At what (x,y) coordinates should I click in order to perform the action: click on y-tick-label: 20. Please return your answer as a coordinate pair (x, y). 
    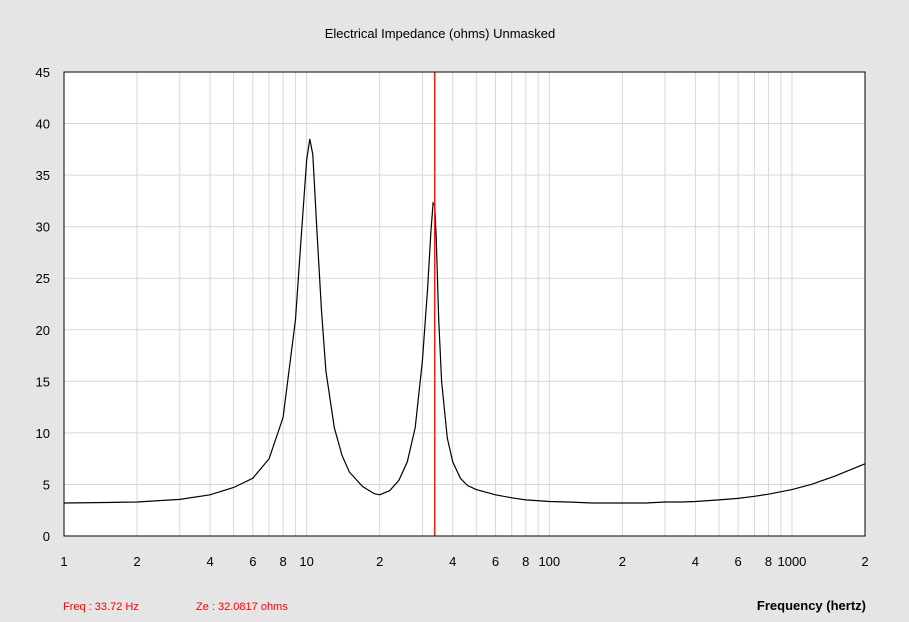
    Looking at the image, I should click on (43, 330).